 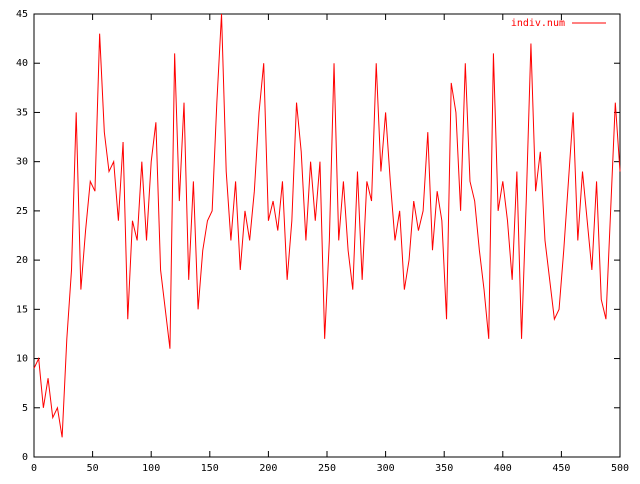 I want to click on y-tick-label: 20, so click(x=22, y=260).